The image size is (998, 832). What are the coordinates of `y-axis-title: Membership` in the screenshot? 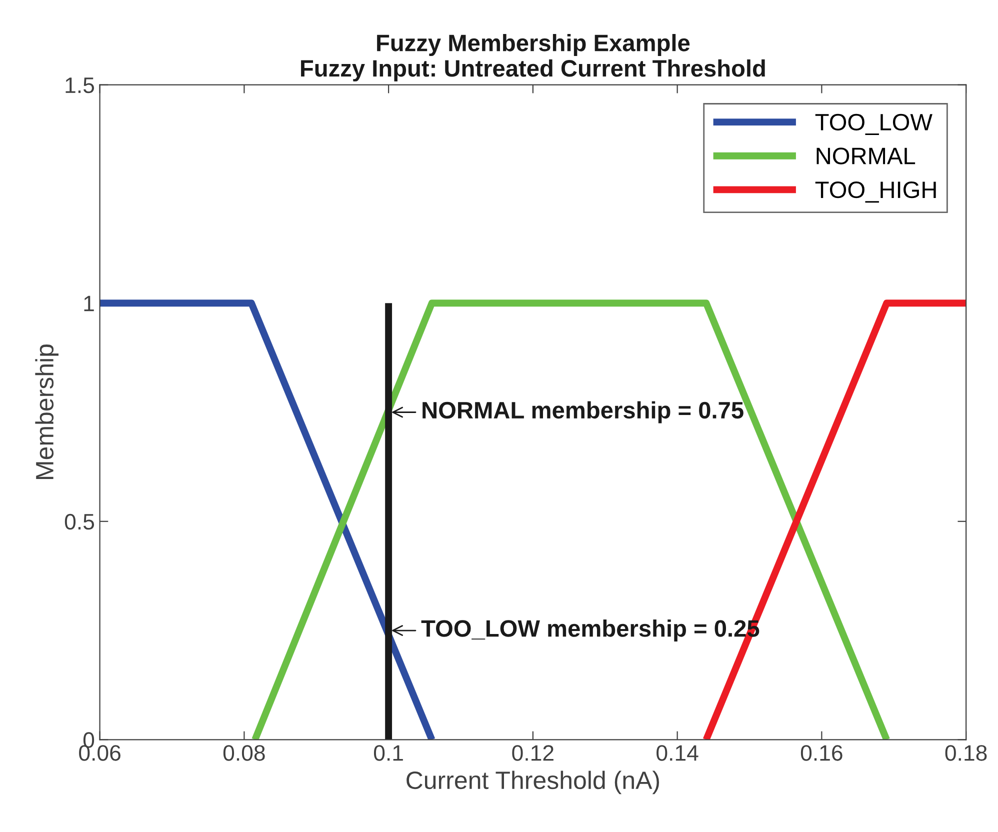 It's located at (46, 411).